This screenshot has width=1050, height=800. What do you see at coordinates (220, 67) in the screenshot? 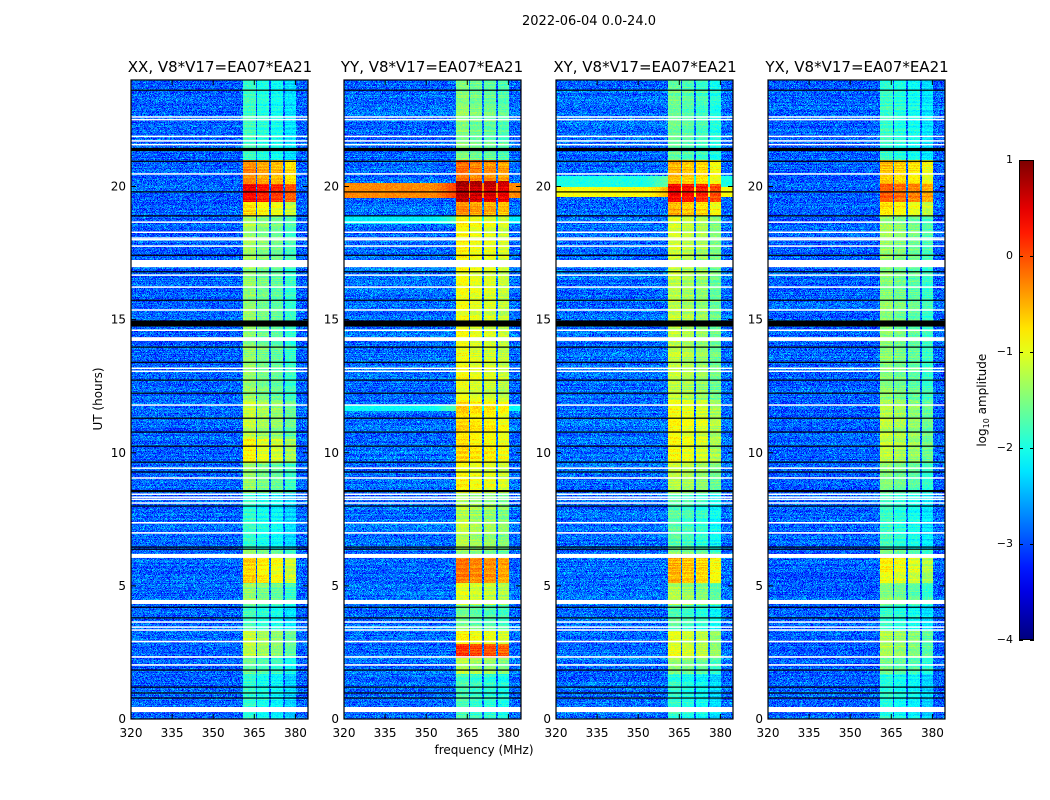
I see `panel-title-xx: XX, V8*V17=EA07*EA21` at bounding box center [220, 67].